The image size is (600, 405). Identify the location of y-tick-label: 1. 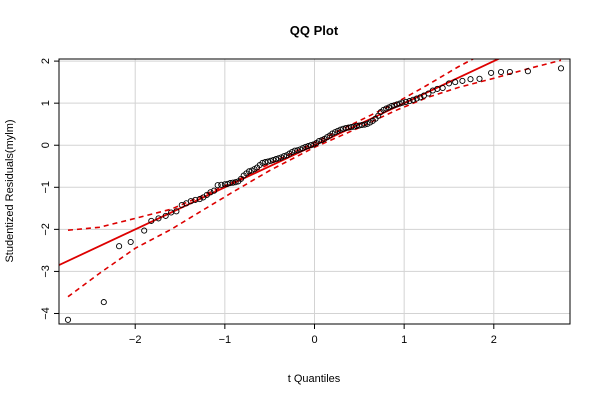
(46, 103).